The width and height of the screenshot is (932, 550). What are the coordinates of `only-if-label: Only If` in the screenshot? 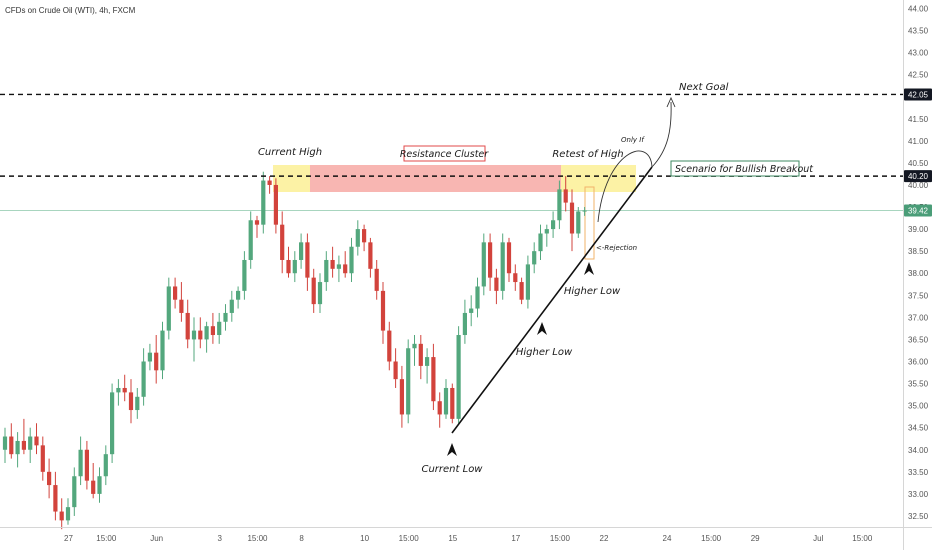 It's located at (633, 140).